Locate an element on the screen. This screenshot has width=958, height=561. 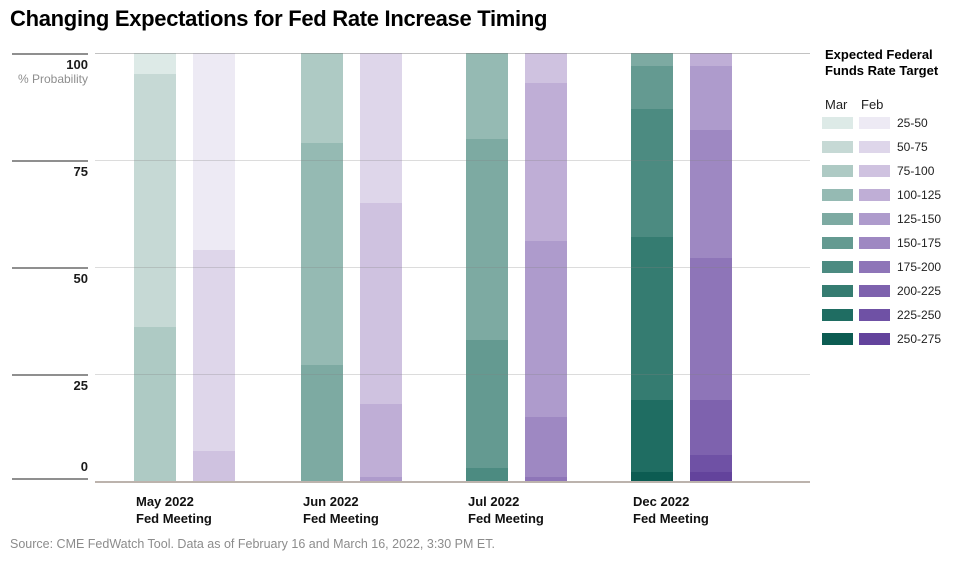
legend-title-line2: Funds Rate Target is located at coordinates (882, 70).